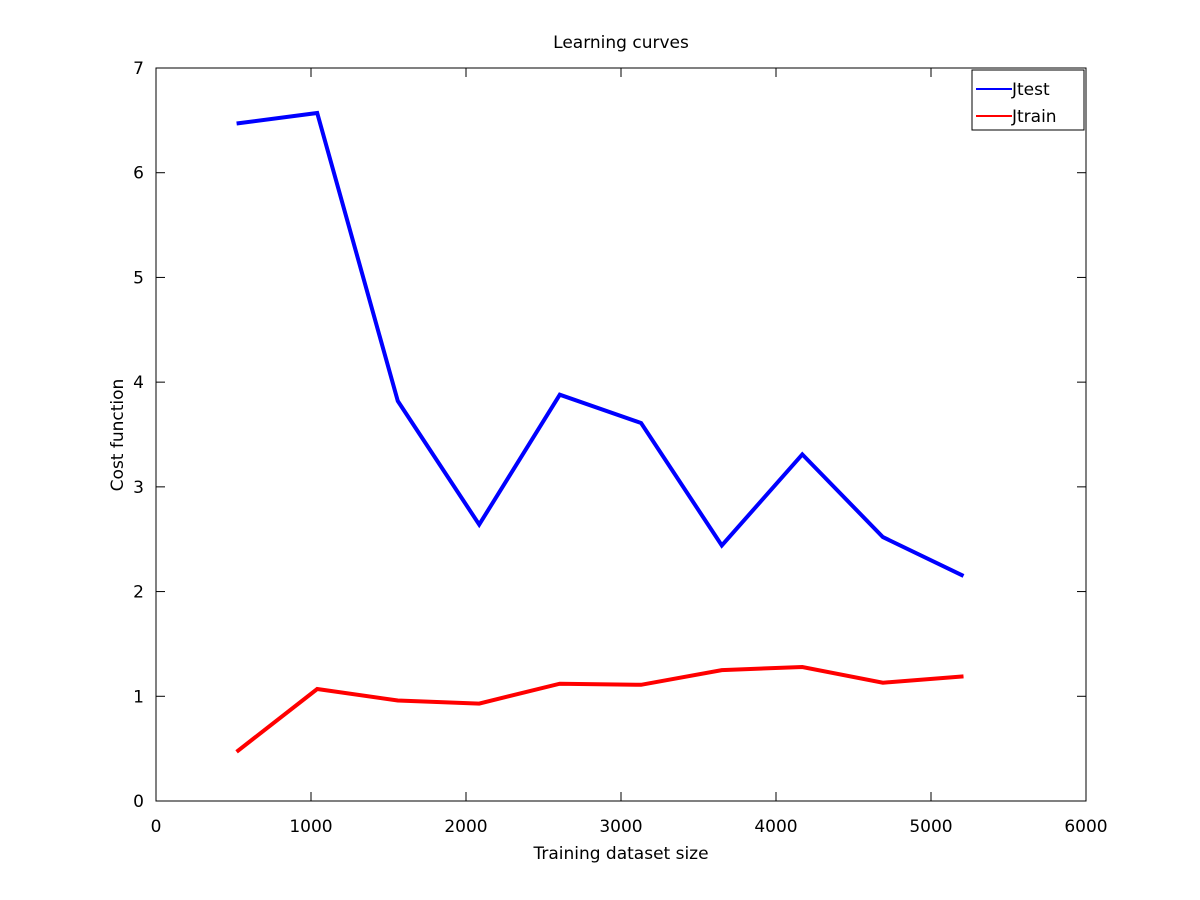 Image resolution: width=1200 pixels, height=900 pixels. I want to click on legend-label-jtrain: Jtrain, so click(1034, 117).